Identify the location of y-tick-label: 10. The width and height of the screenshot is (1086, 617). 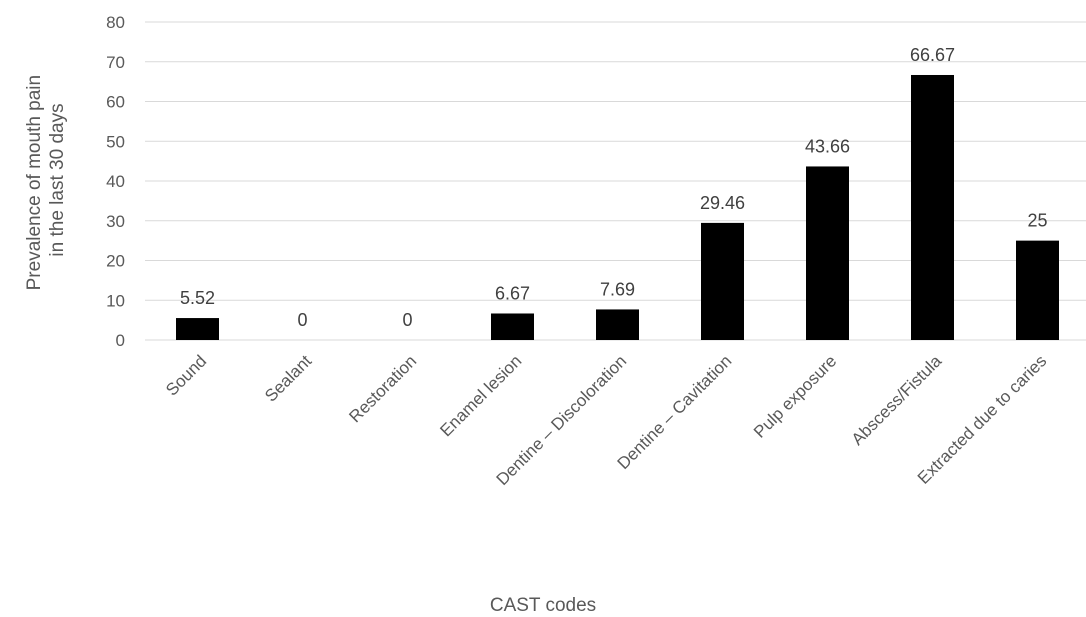
(115, 300).